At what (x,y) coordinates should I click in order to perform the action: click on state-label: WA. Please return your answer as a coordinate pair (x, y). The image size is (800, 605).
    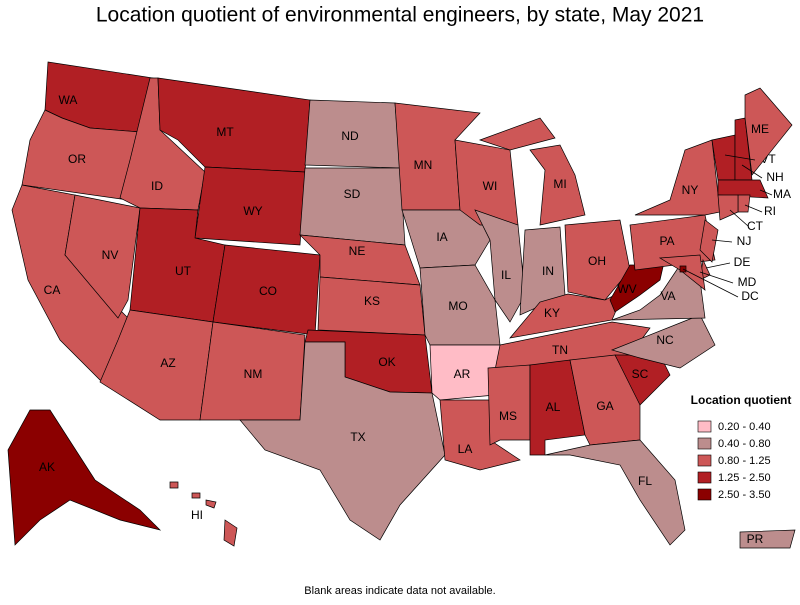
    Looking at the image, I should click on (68, 100).